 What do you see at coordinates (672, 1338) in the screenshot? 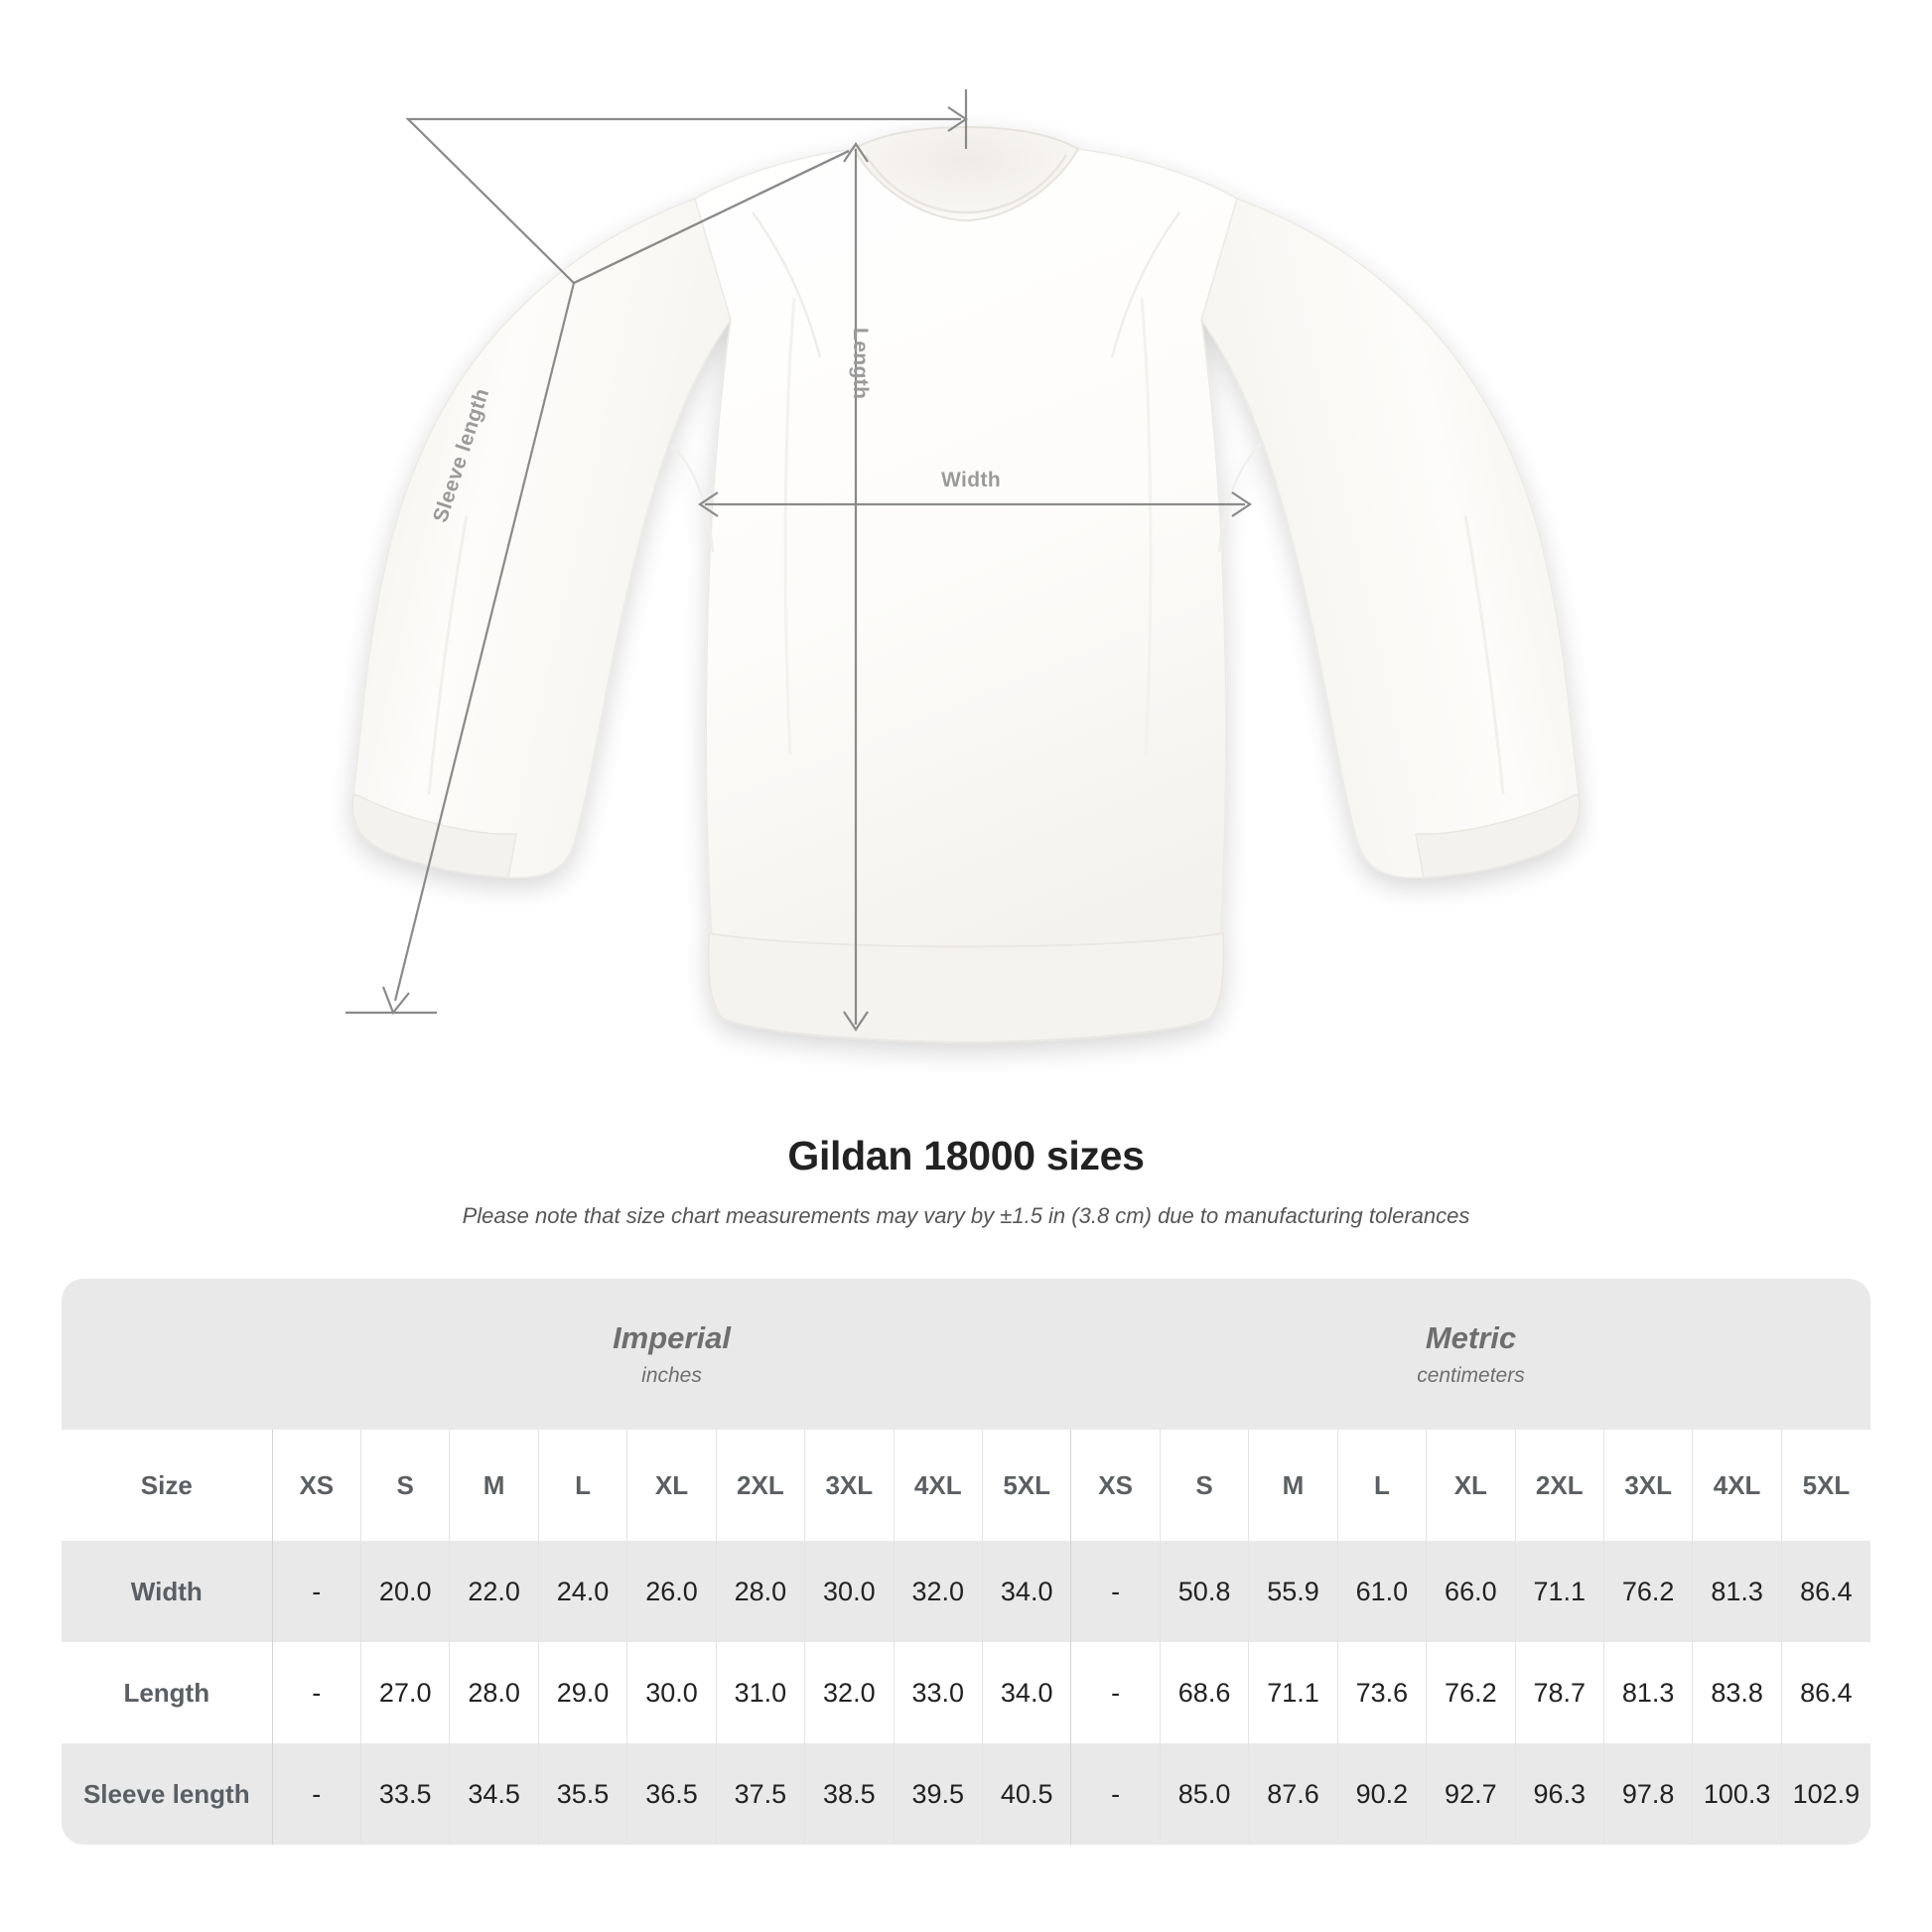
I see `unit-system-name: Imperial` at bounding box center [672, 1338].